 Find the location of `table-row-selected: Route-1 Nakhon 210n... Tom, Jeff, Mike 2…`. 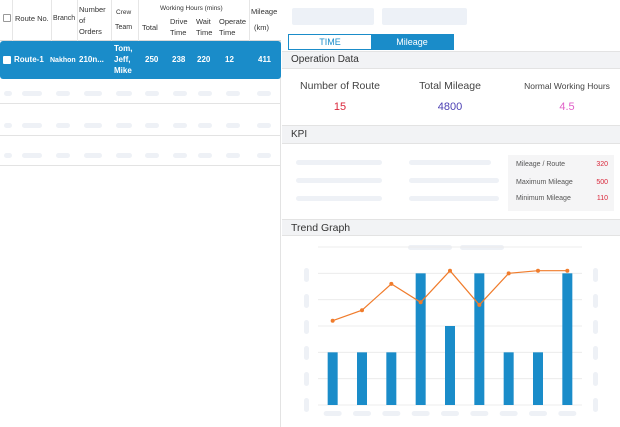

table-row-selected: Route-1 Nakhon 210n... Tom, Jeff, Mike 2… is located at coordinates (140, 60).